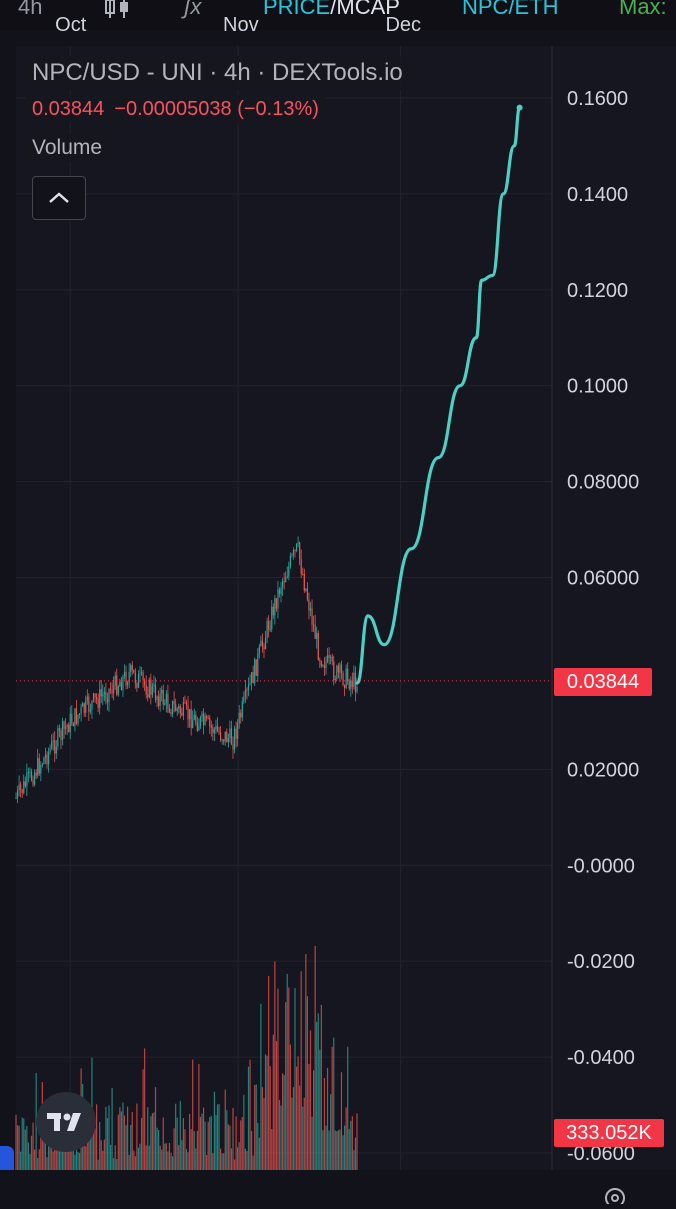  What do you see at coordinates (193, 9) in the screenshot?
I see `indicators-fx-icon: ʃx` at bounding box center [193, 9].